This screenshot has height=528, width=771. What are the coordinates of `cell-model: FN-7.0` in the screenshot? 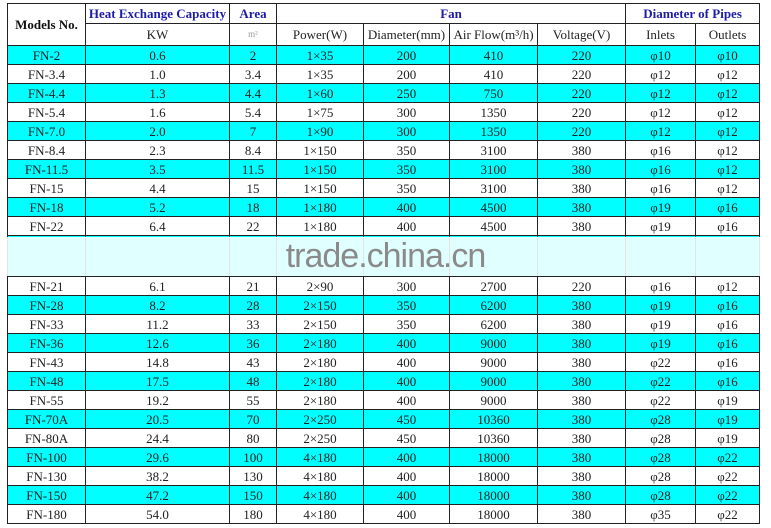 It's located at (46, 131).